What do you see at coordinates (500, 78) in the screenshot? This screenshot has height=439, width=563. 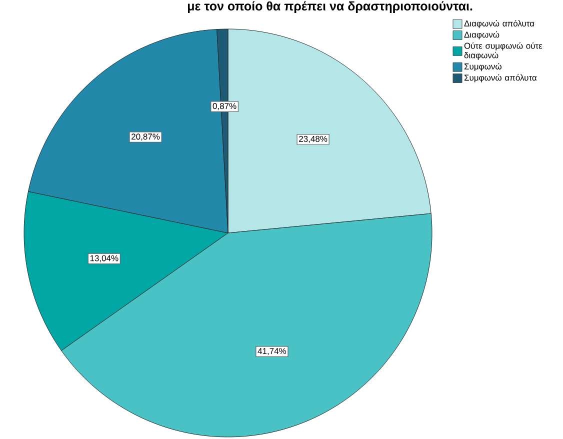 I see `legend-label: Συμφωνώ απόλυτα` at bounding box center [500, 78].